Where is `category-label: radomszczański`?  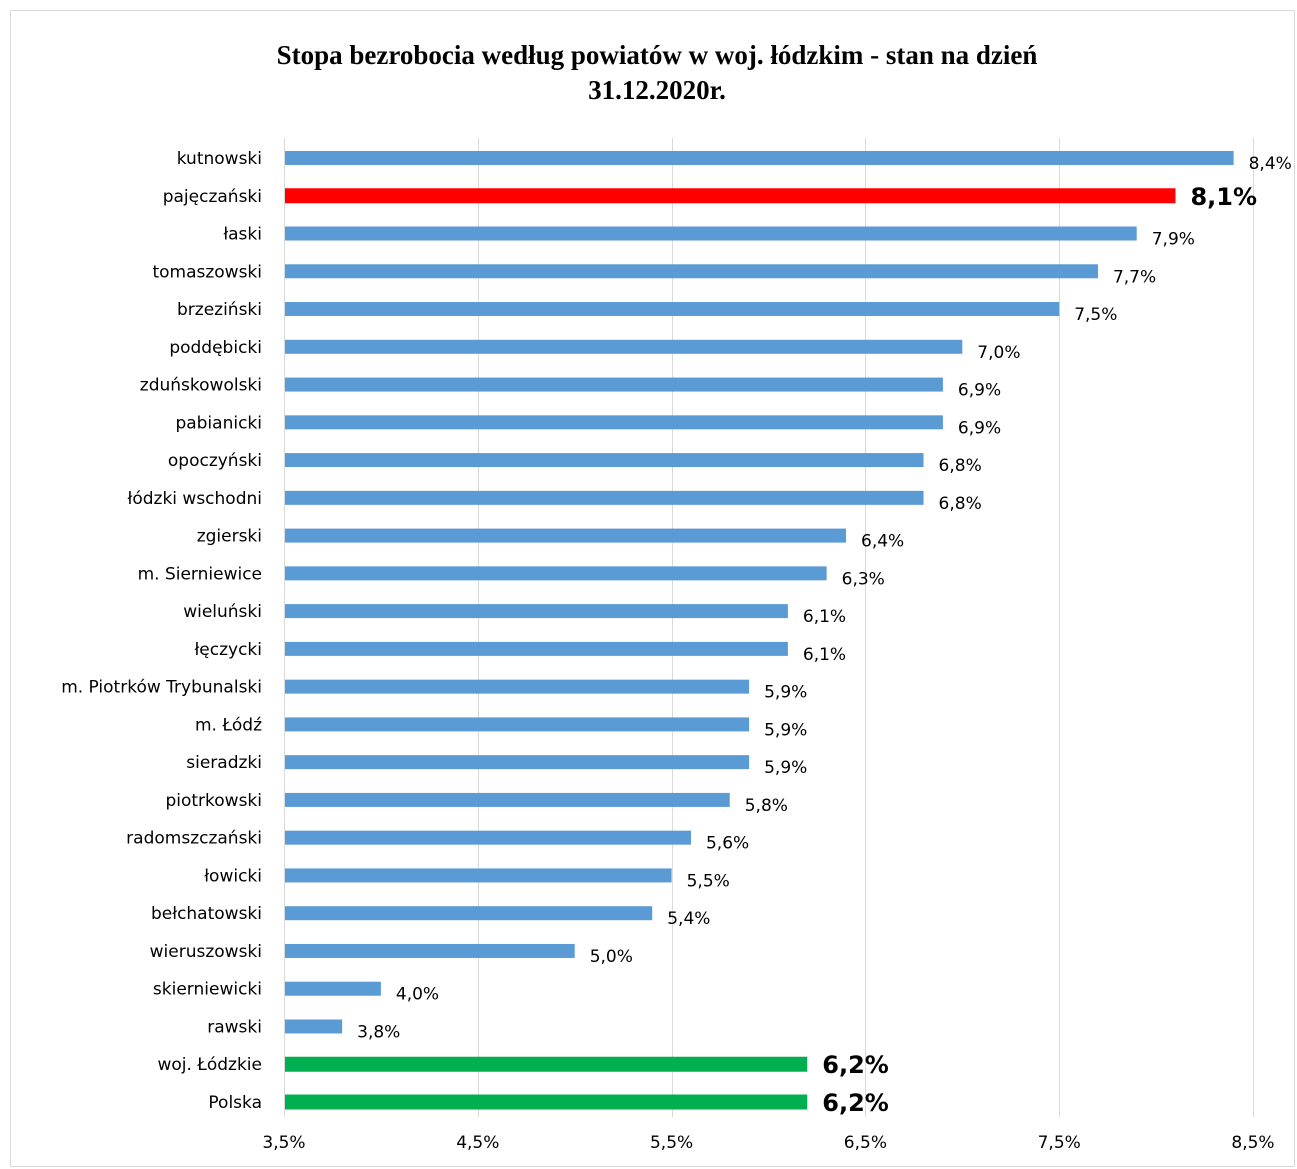 category-label: radomszczański is located at coordinates (194, 839).